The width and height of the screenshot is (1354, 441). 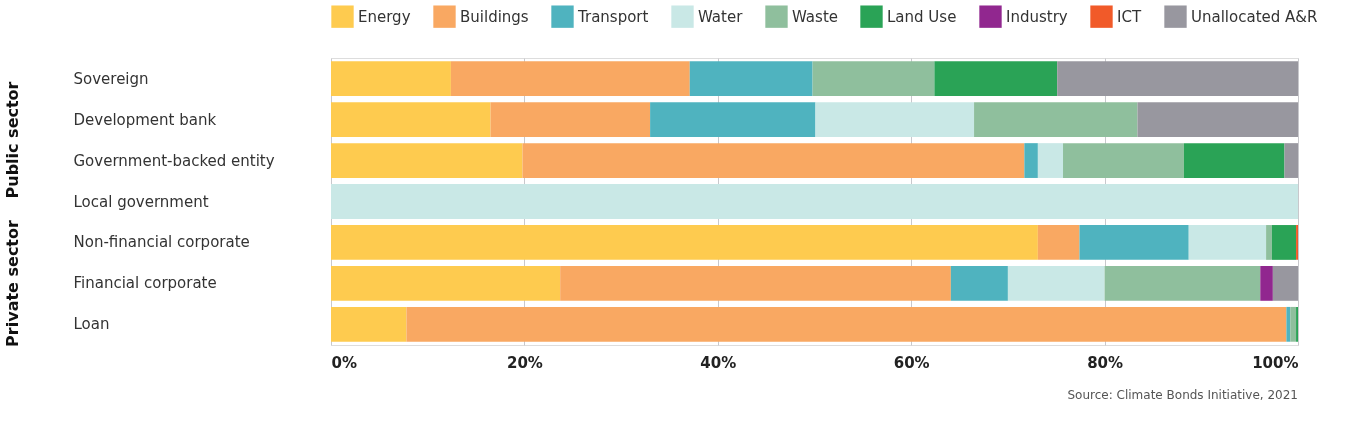 I want to click on x-tick-label: 100%, so click(x=1275, y=362).